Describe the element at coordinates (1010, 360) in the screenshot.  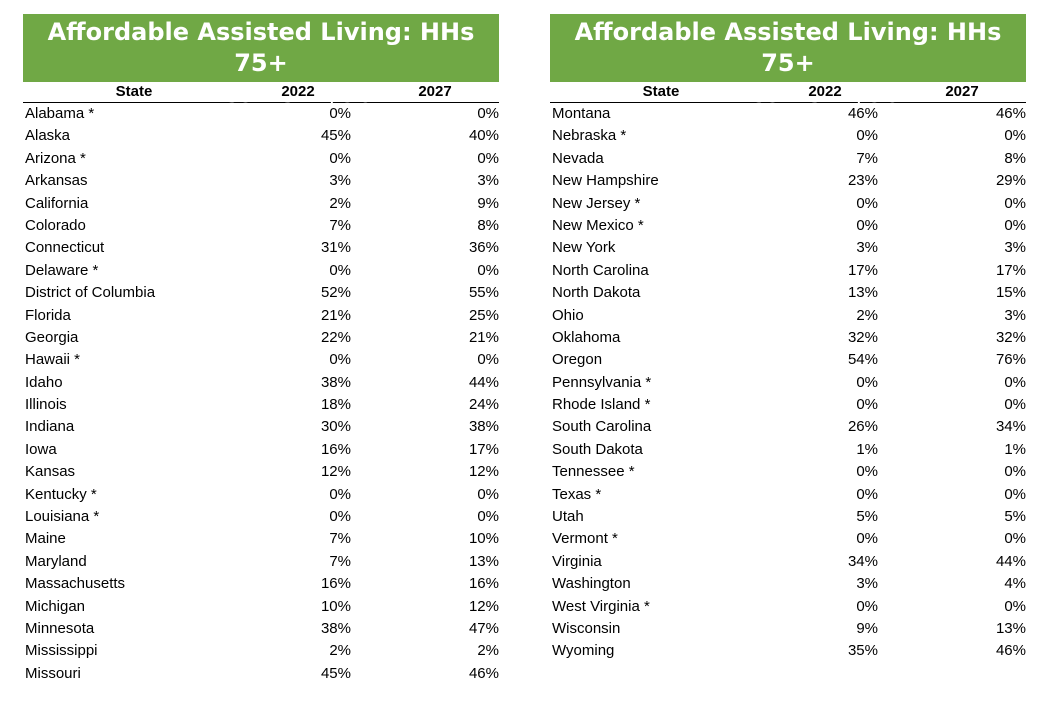
I see `value-2027-cell: 76%` at that location.